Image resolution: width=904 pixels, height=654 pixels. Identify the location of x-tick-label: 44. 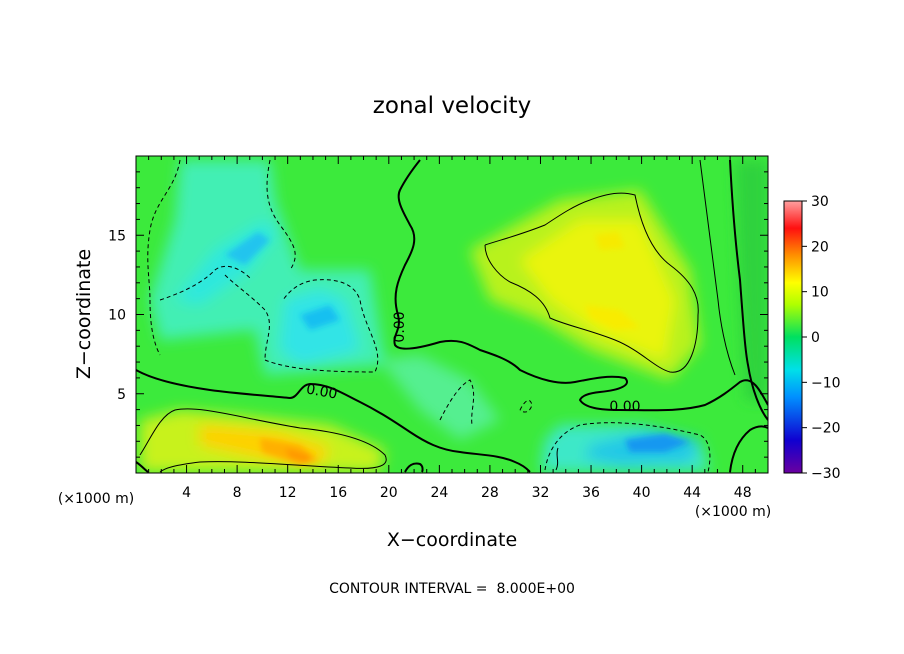
(692, 493).